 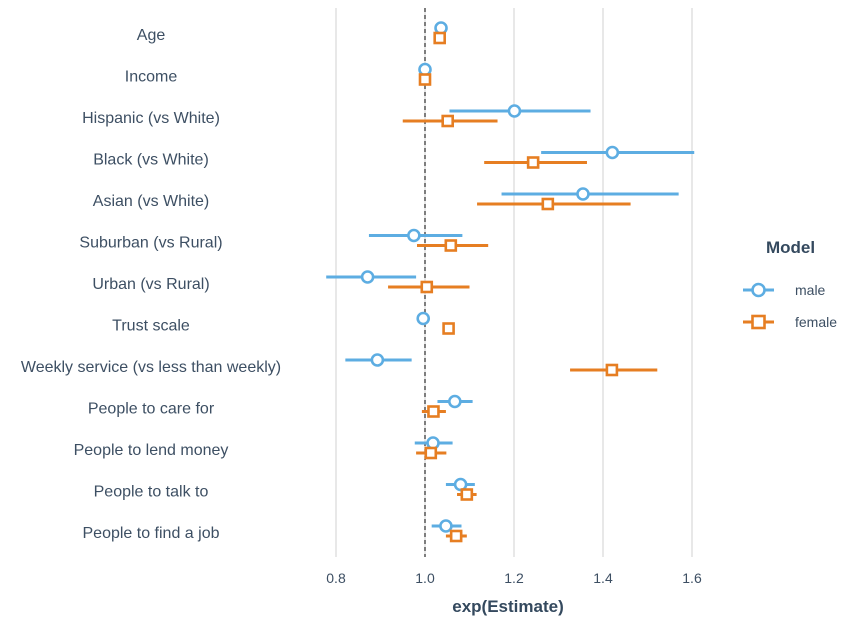 What do you see at coordinates (151, 367) in the screenshot?
I see `term-label: Weekly service (vs less than weekly)` at bounding box center [151, 367].